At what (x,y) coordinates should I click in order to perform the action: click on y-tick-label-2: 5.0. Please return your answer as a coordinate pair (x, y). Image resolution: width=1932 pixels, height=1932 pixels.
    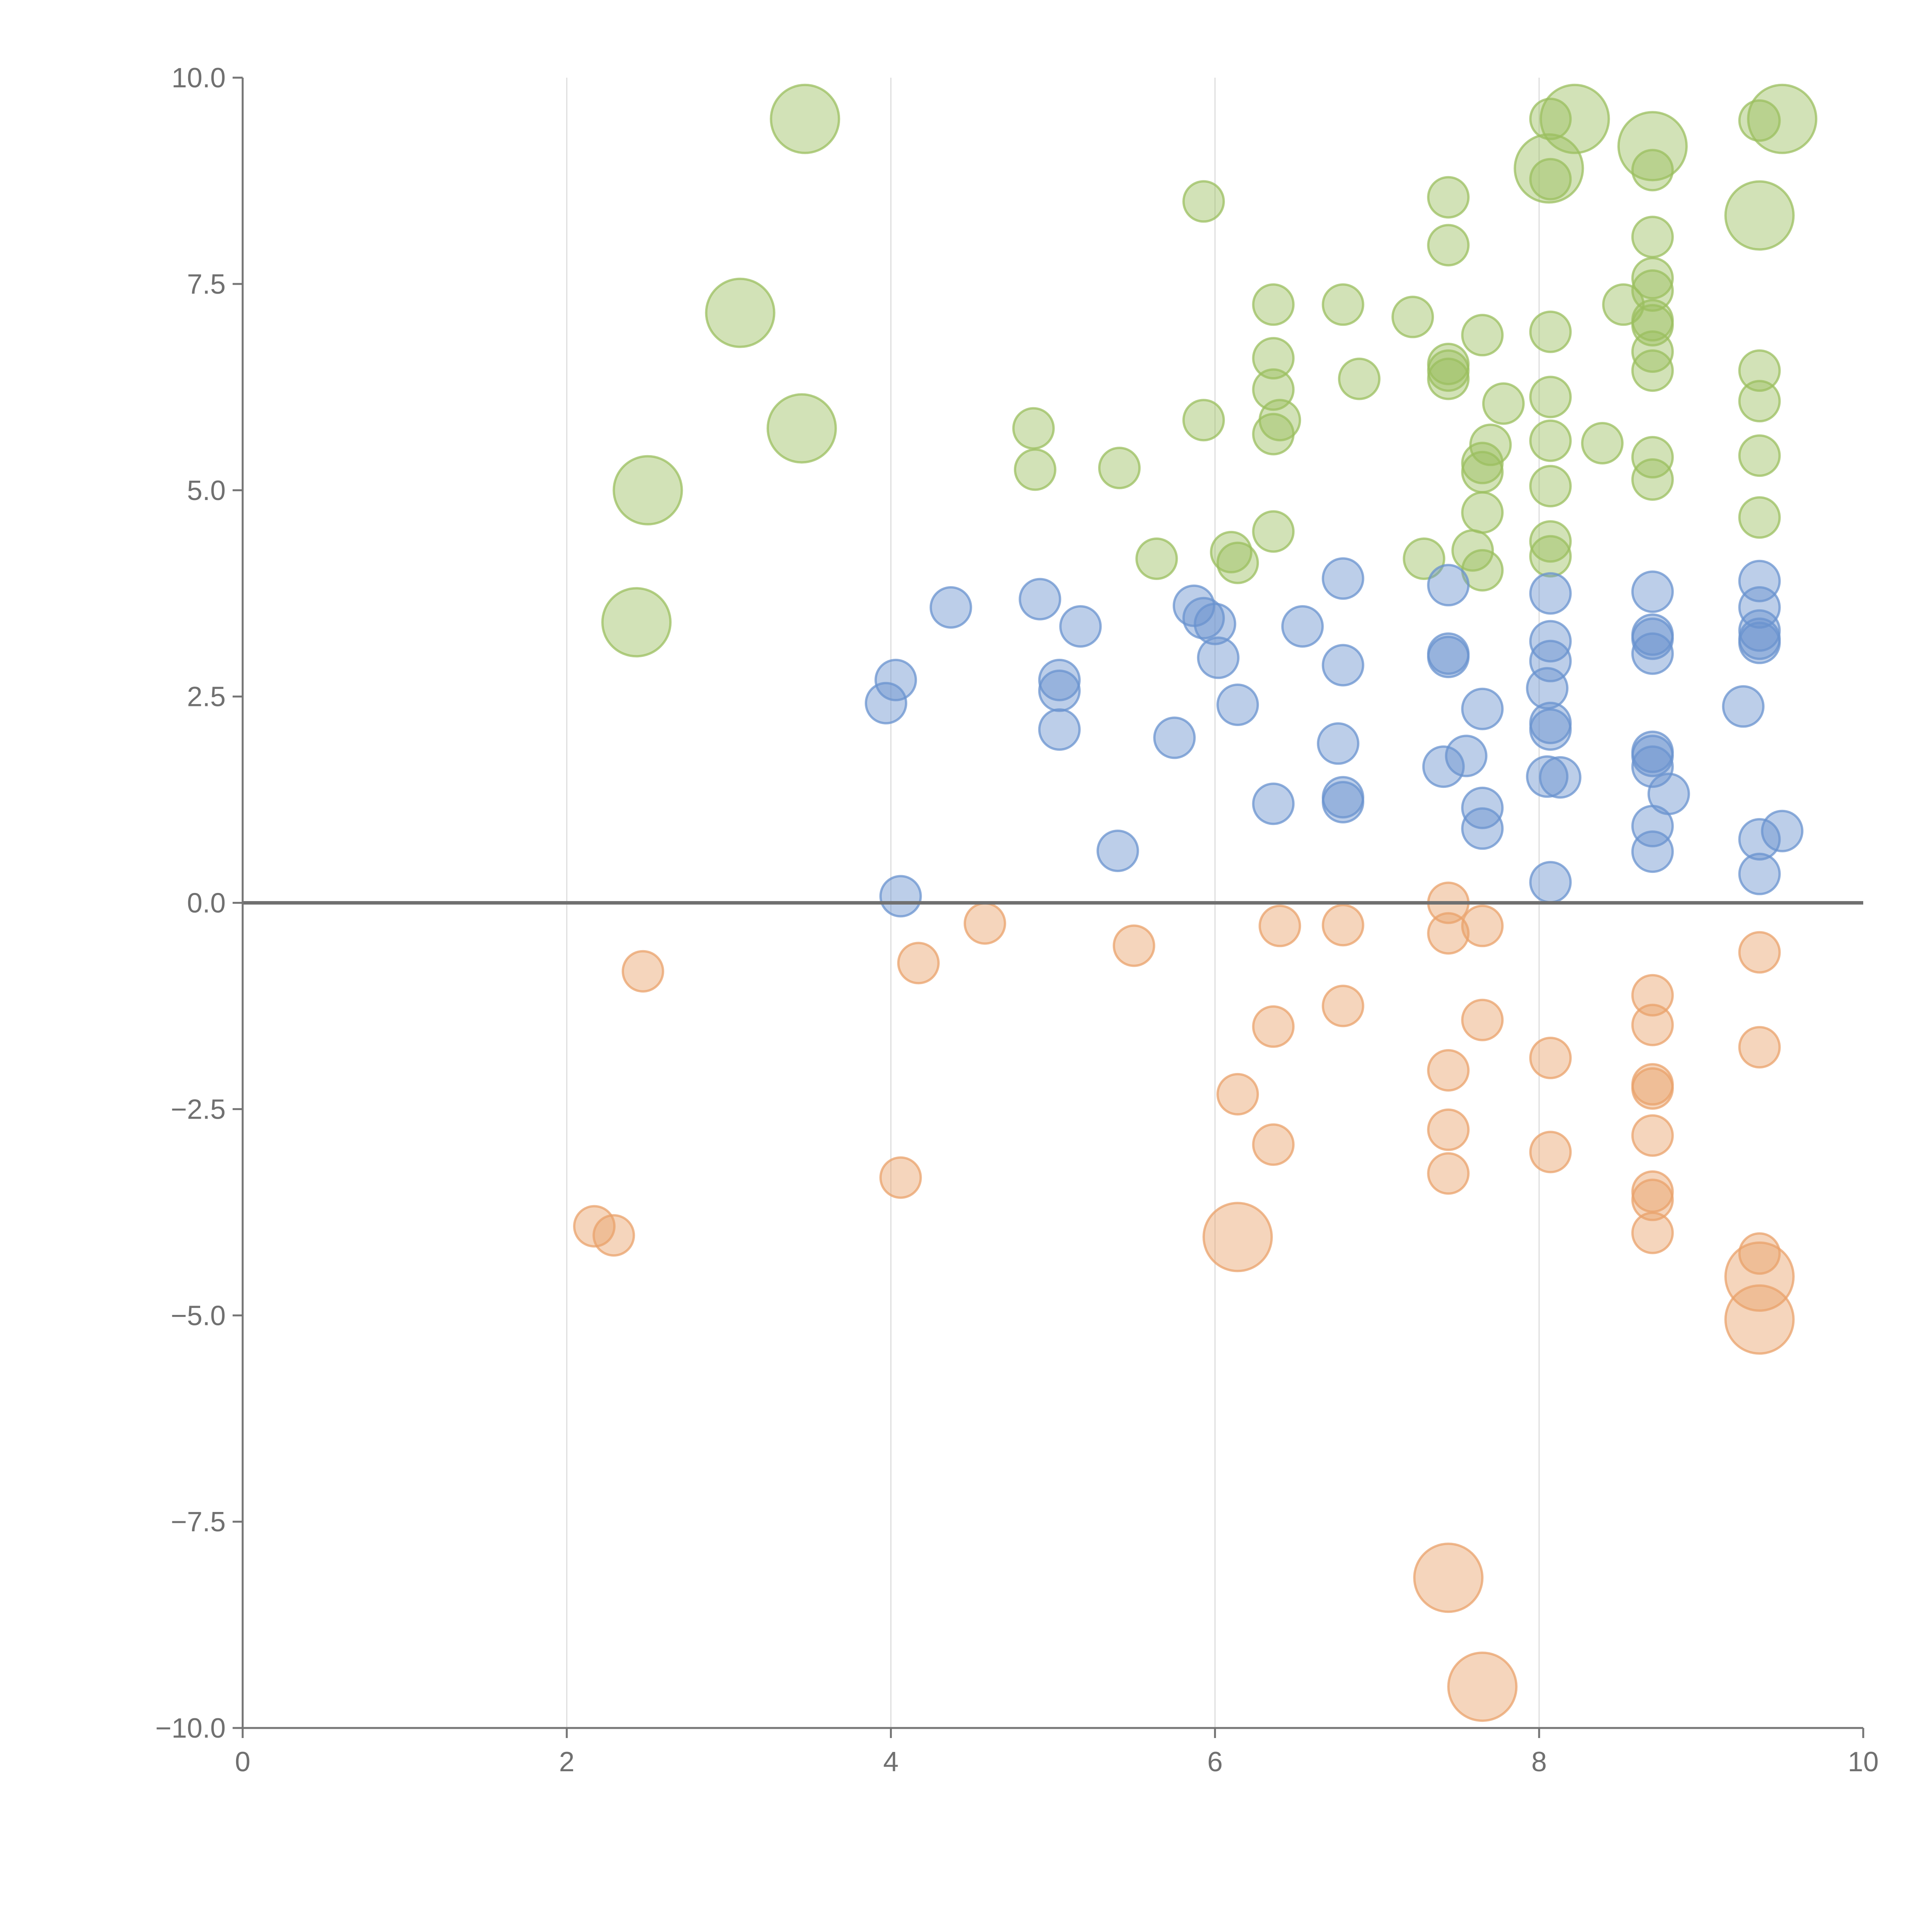
    Looking at the image, I should click on (207, 491).